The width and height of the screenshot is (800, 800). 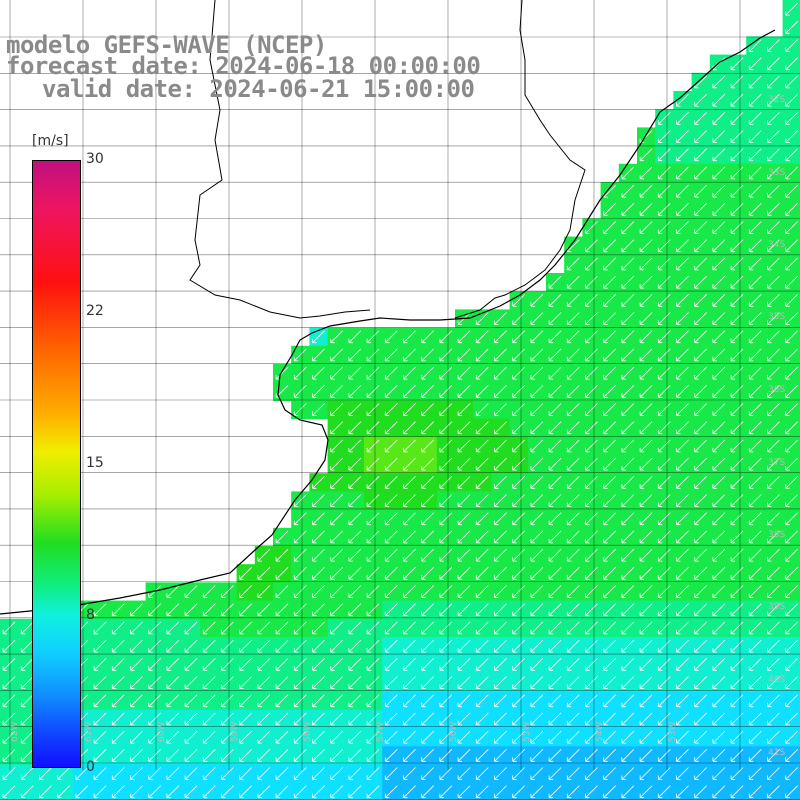 I want to click on lon-label: 58W, so click(x=308, y=731).